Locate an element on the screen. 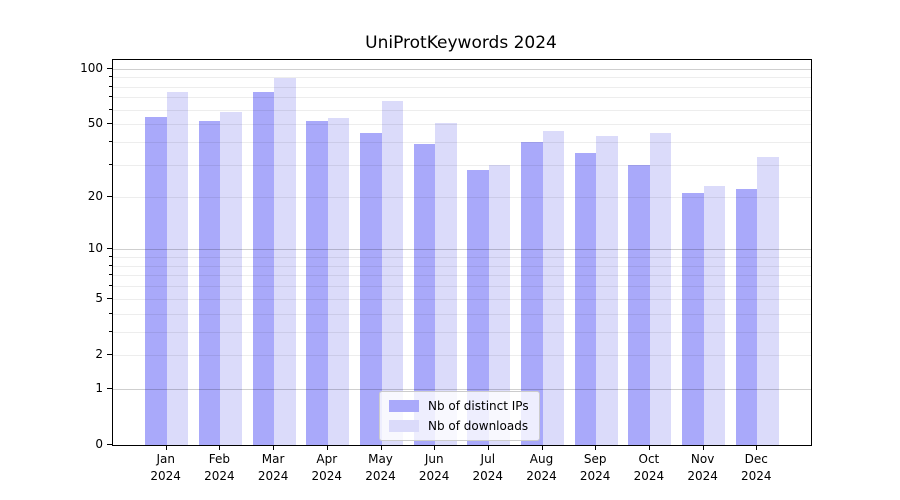  bar-jul-nb-of-downloads is located at coordinates (499, 304).